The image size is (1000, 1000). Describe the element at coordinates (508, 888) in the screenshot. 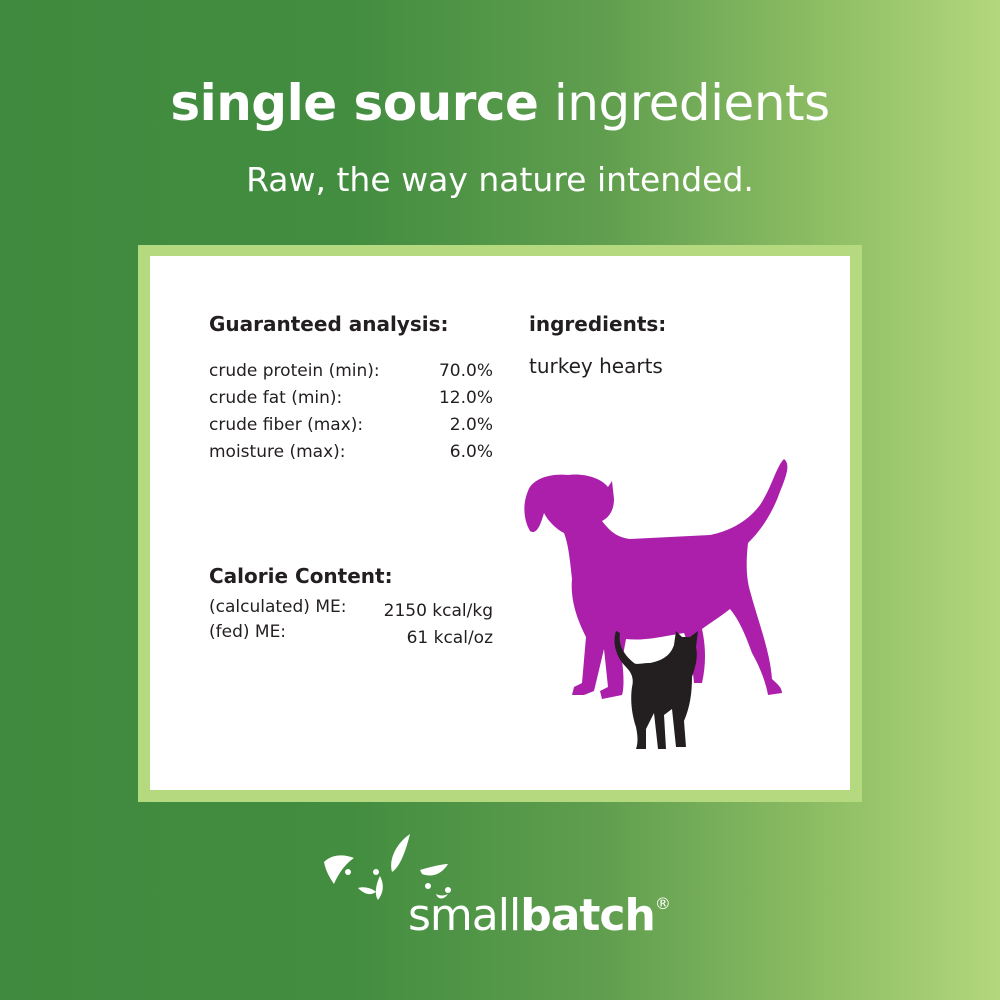

I see `brand-logo: smallbatch®` at that location.